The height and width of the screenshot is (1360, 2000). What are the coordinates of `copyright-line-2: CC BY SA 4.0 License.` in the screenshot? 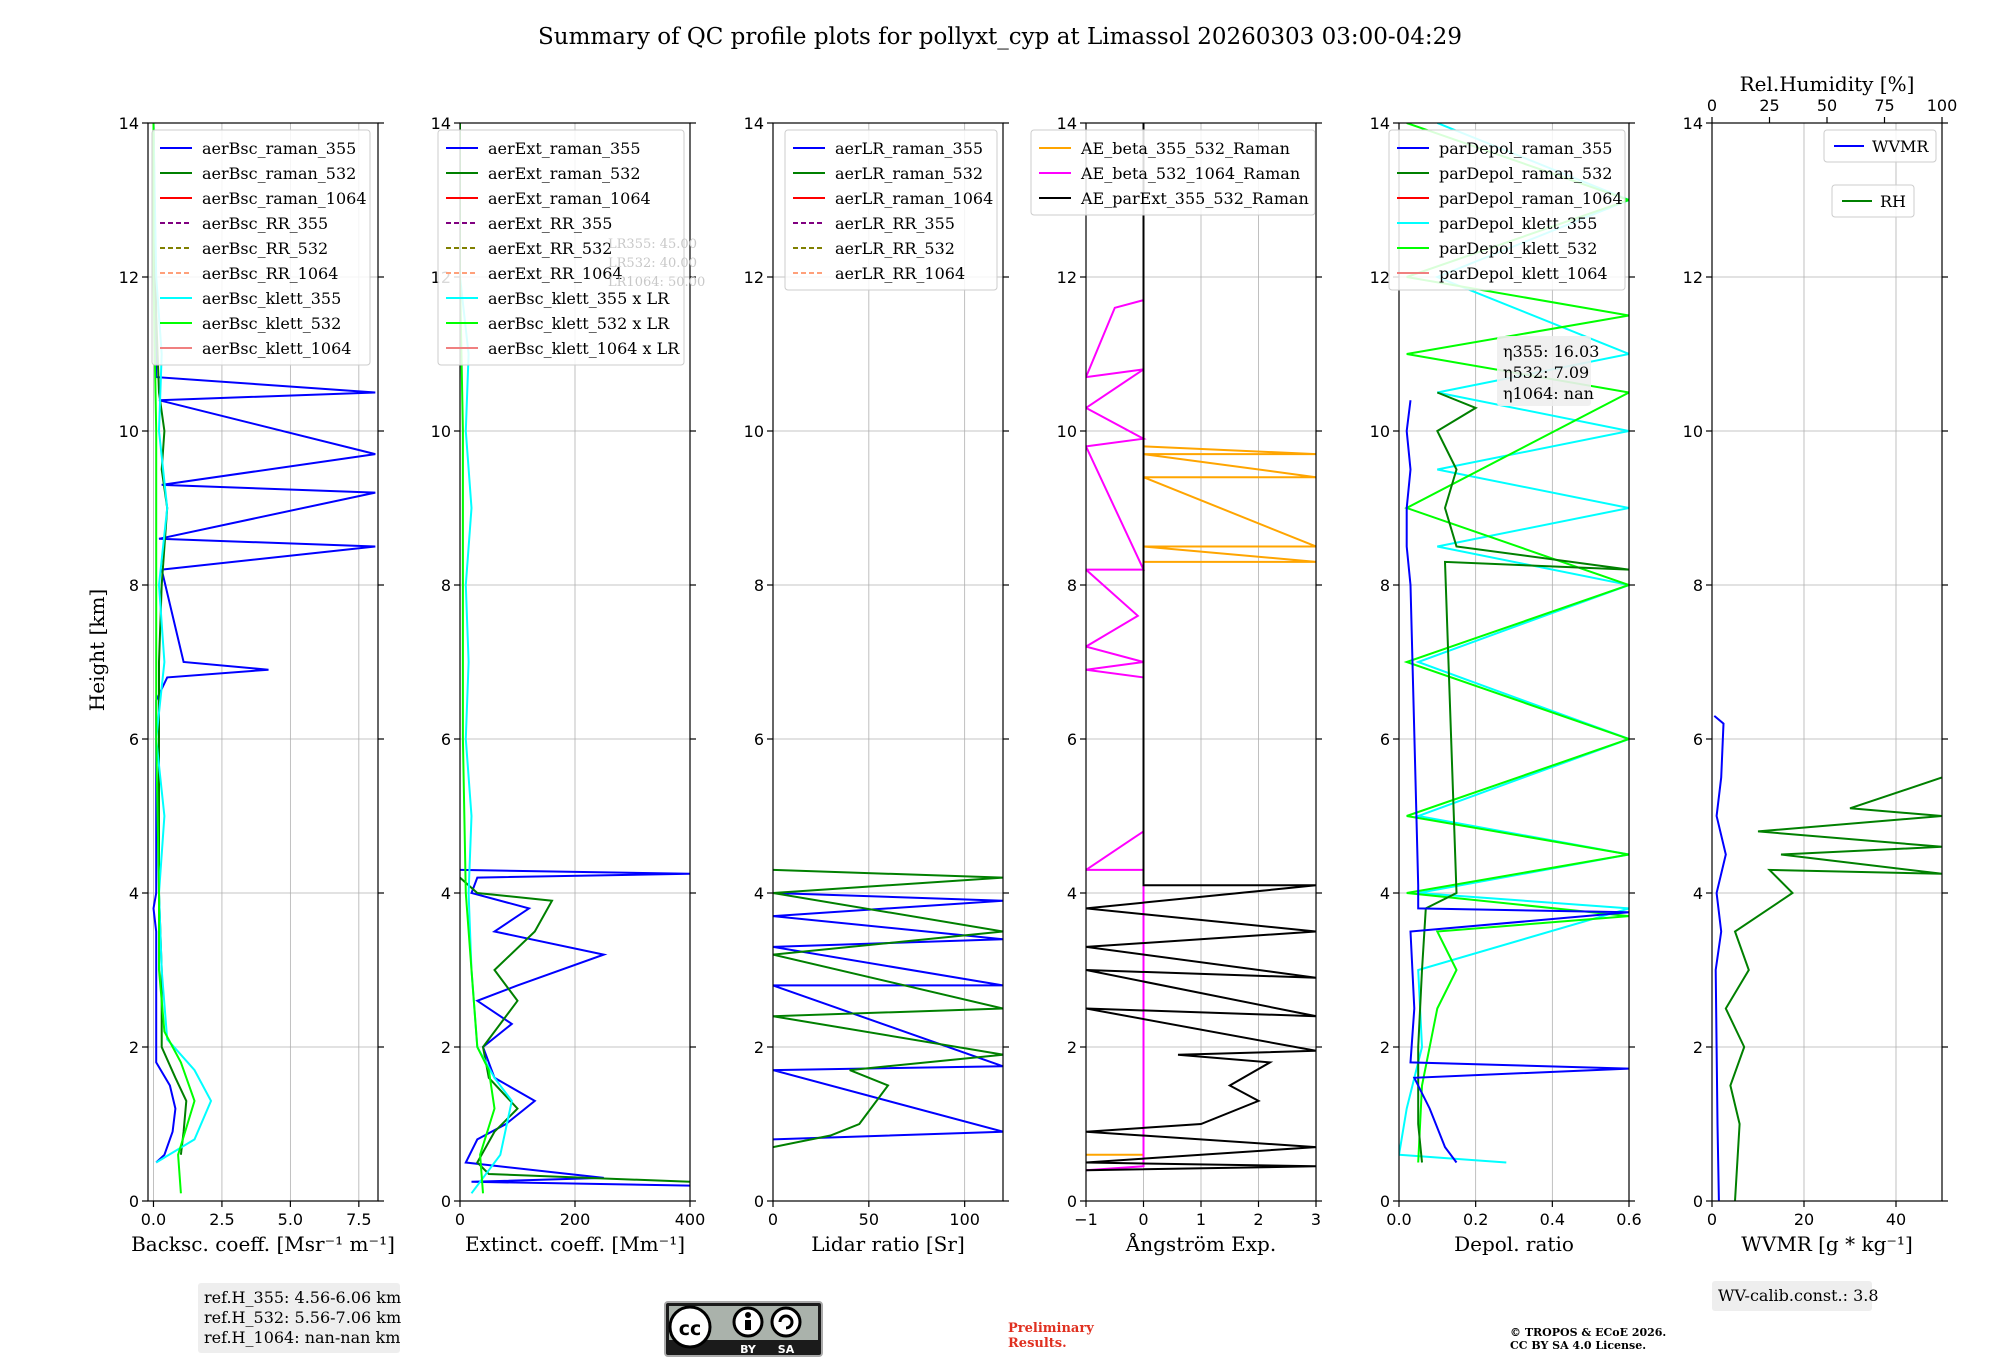 It's located at (1578, 1345).